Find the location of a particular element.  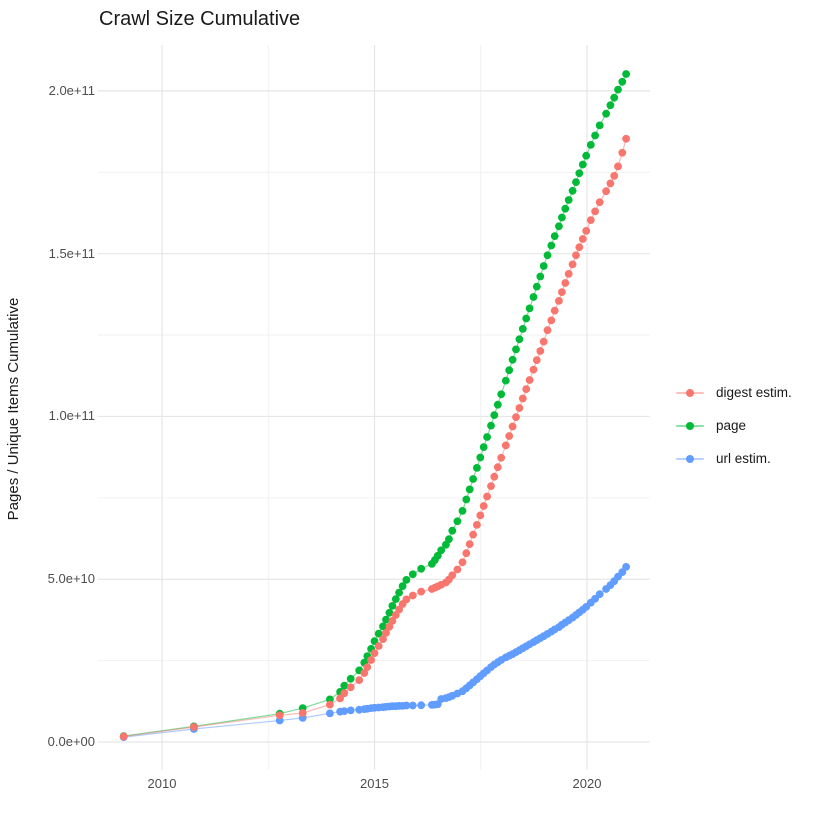

x-tick-label-2: 2020 is located at coordinates (587, 783).